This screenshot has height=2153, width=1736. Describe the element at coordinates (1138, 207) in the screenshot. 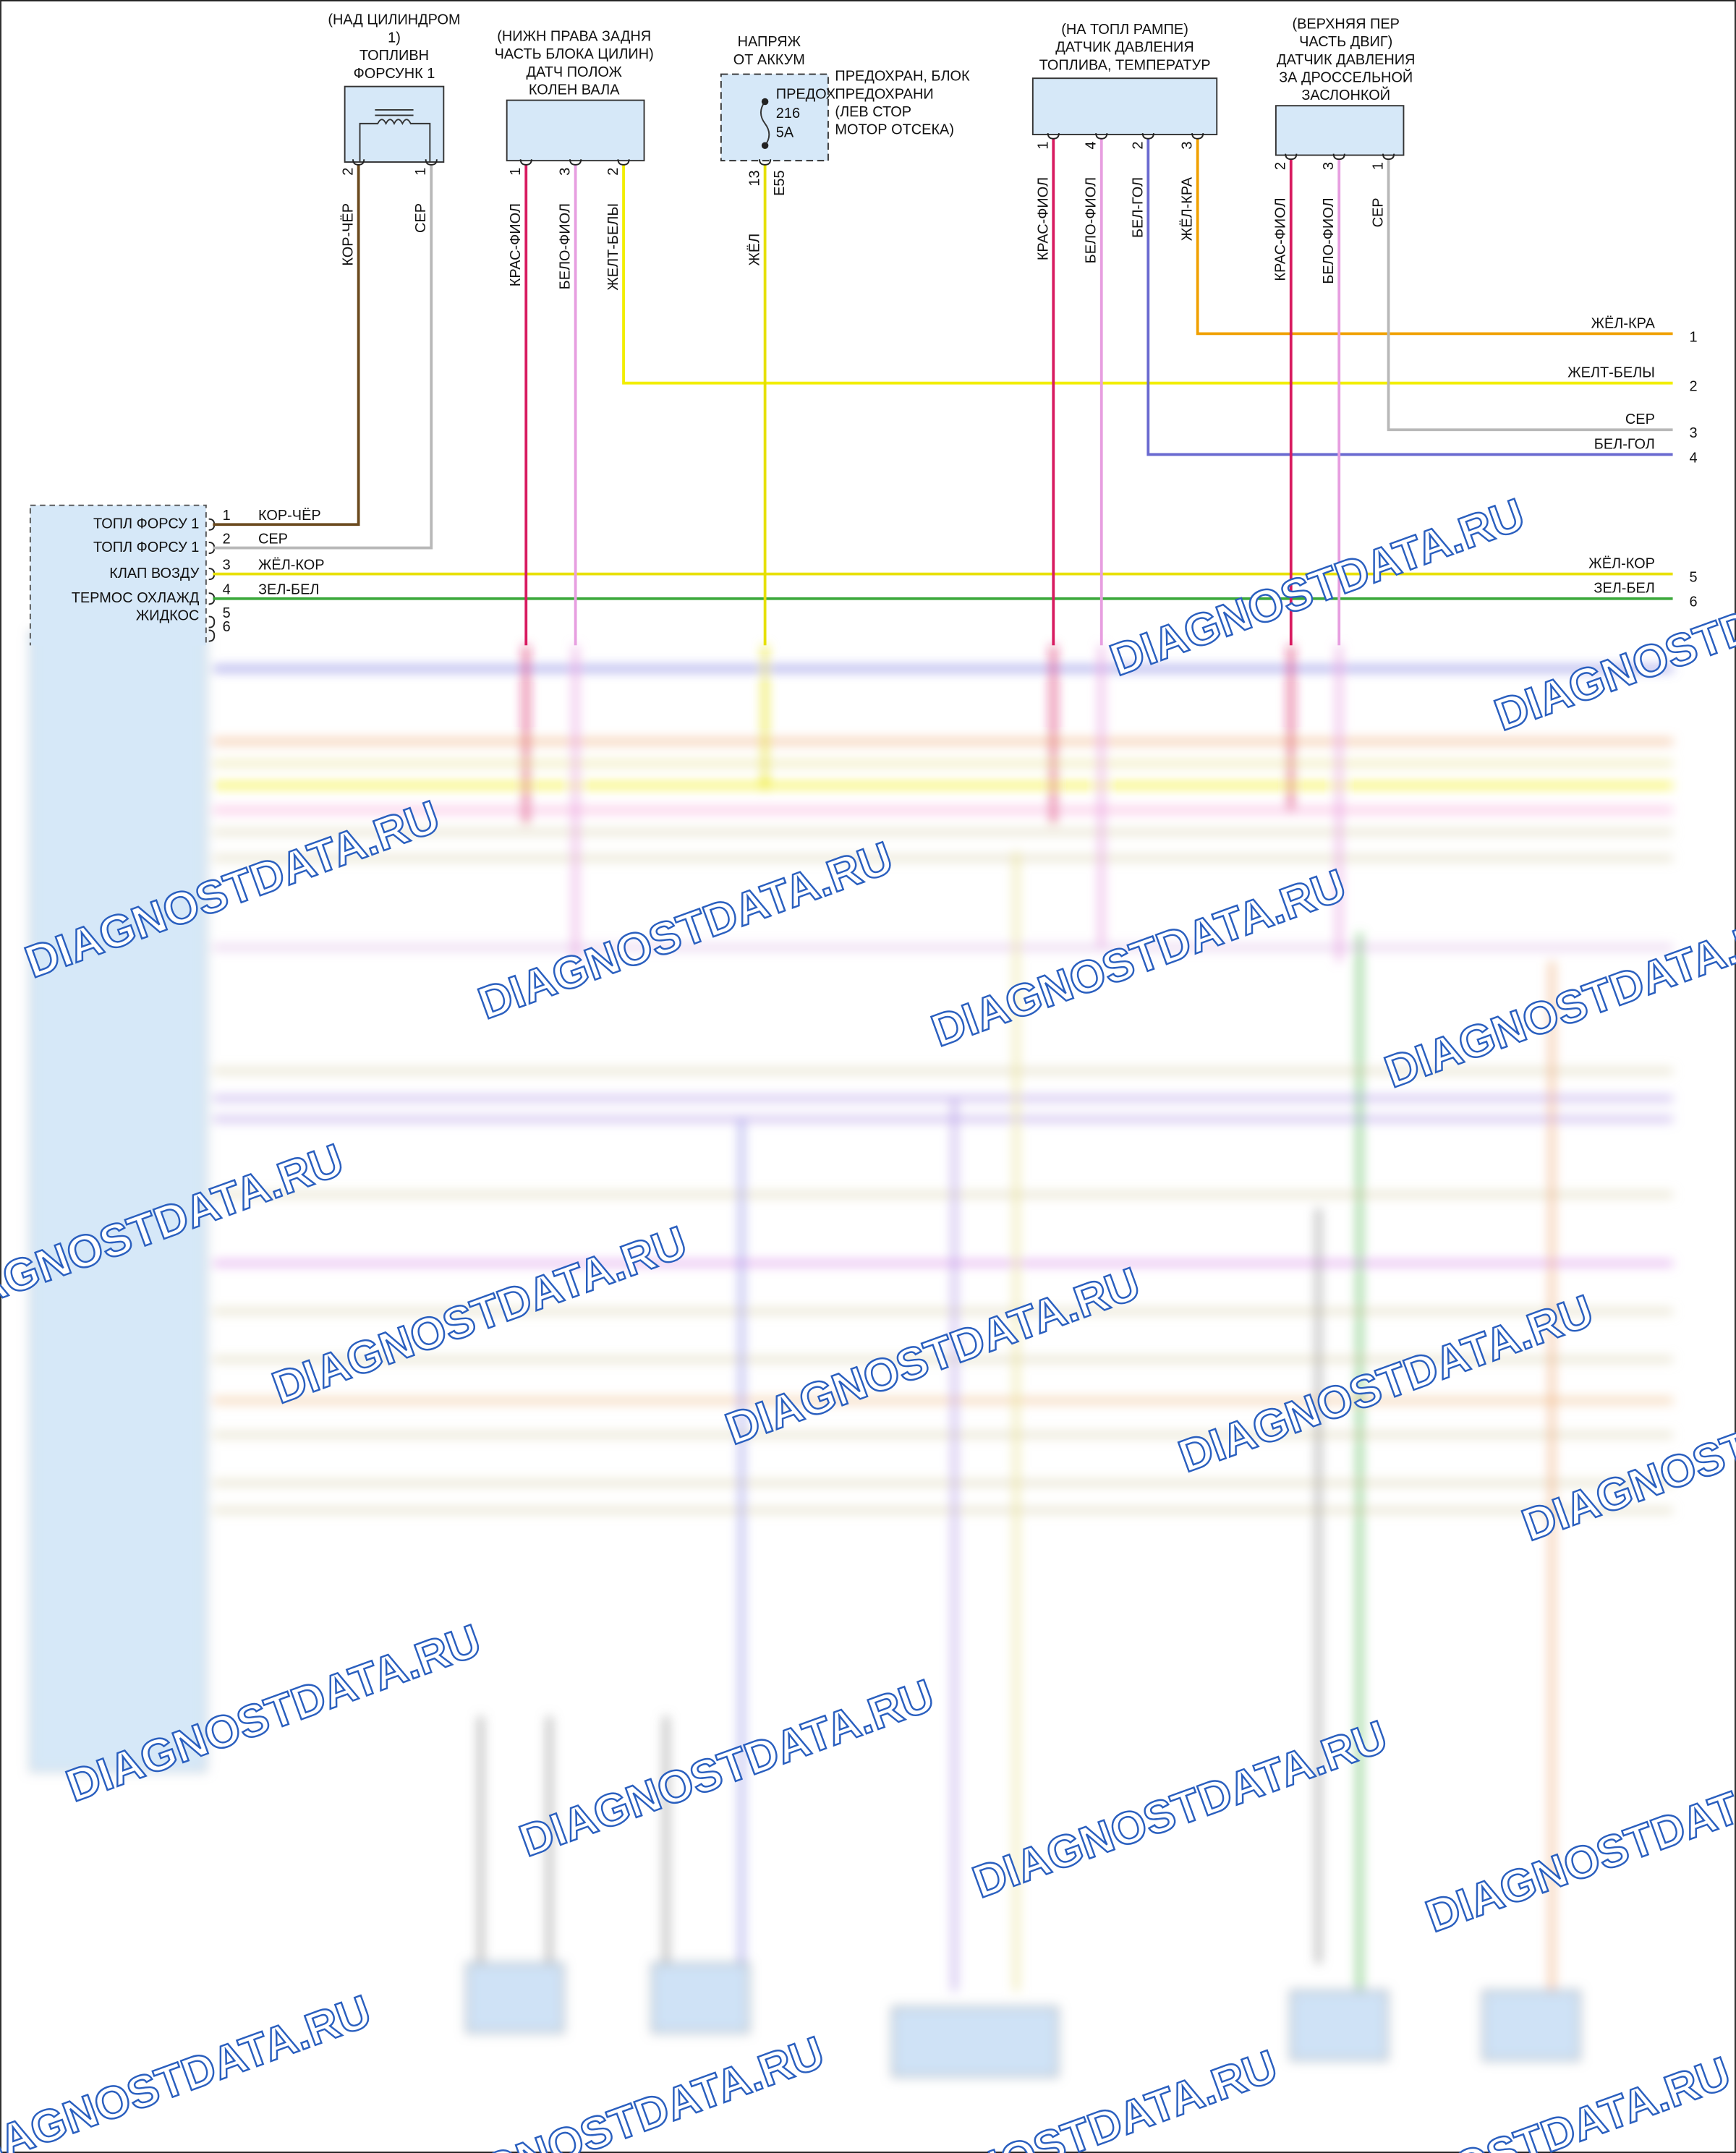

I see `wire-label: БЕЛ-ГОЛ` at that location.